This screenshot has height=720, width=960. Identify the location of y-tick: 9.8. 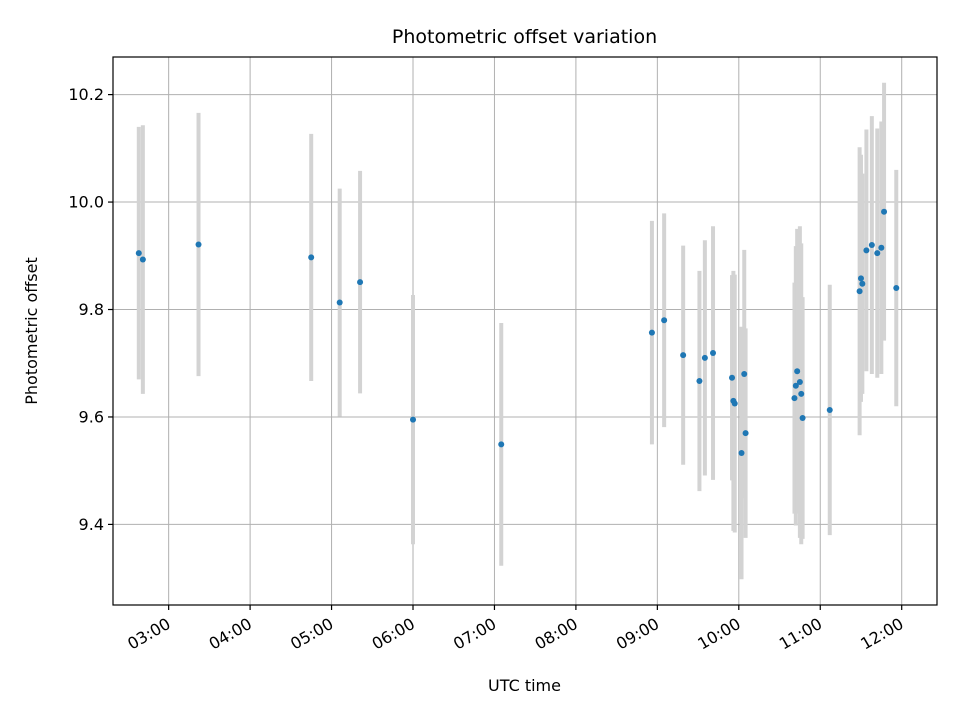
(96, 309).